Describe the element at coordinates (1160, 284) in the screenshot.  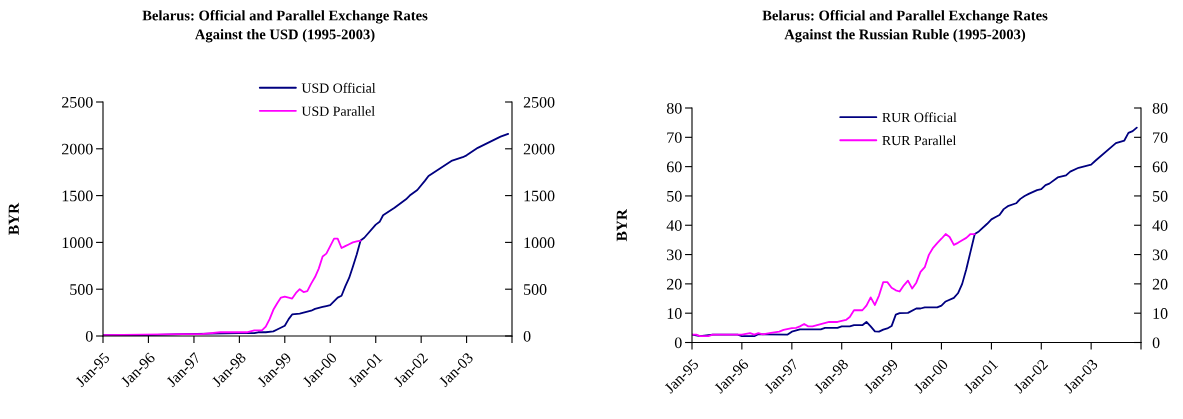
I see `y2-tick-label: 20` at that location.